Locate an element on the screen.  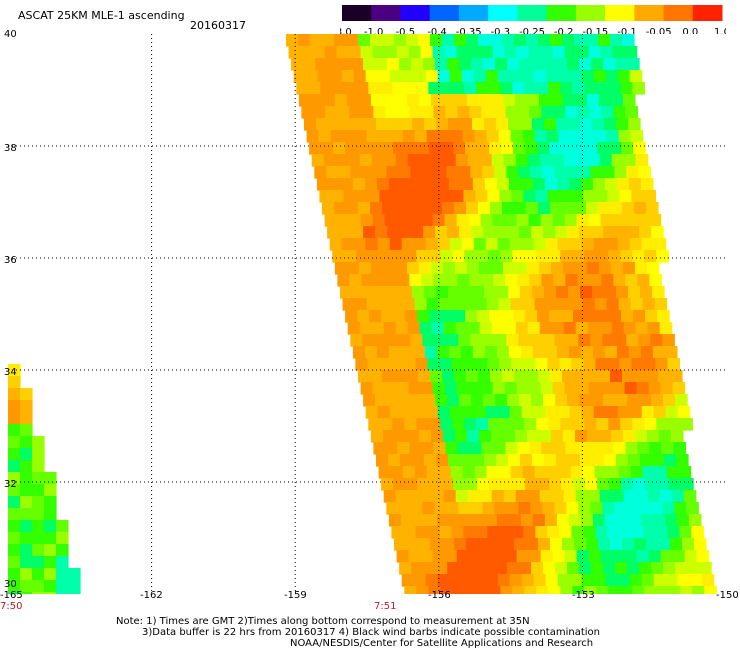
product-date: 20160317 is located at coordinates (218, 25).